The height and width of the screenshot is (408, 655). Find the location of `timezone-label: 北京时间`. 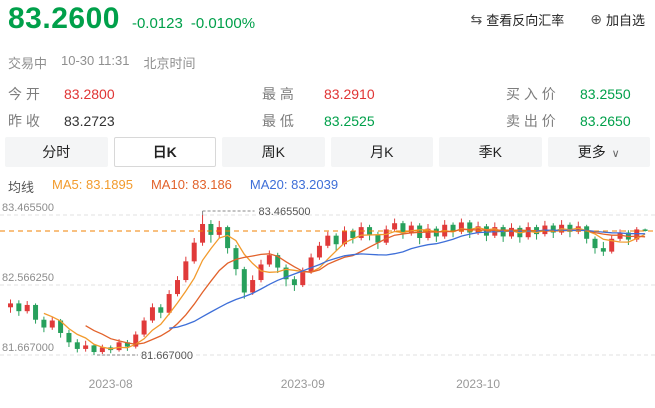

timezone-label: 北京时间 is located at coordinates (169, 63).